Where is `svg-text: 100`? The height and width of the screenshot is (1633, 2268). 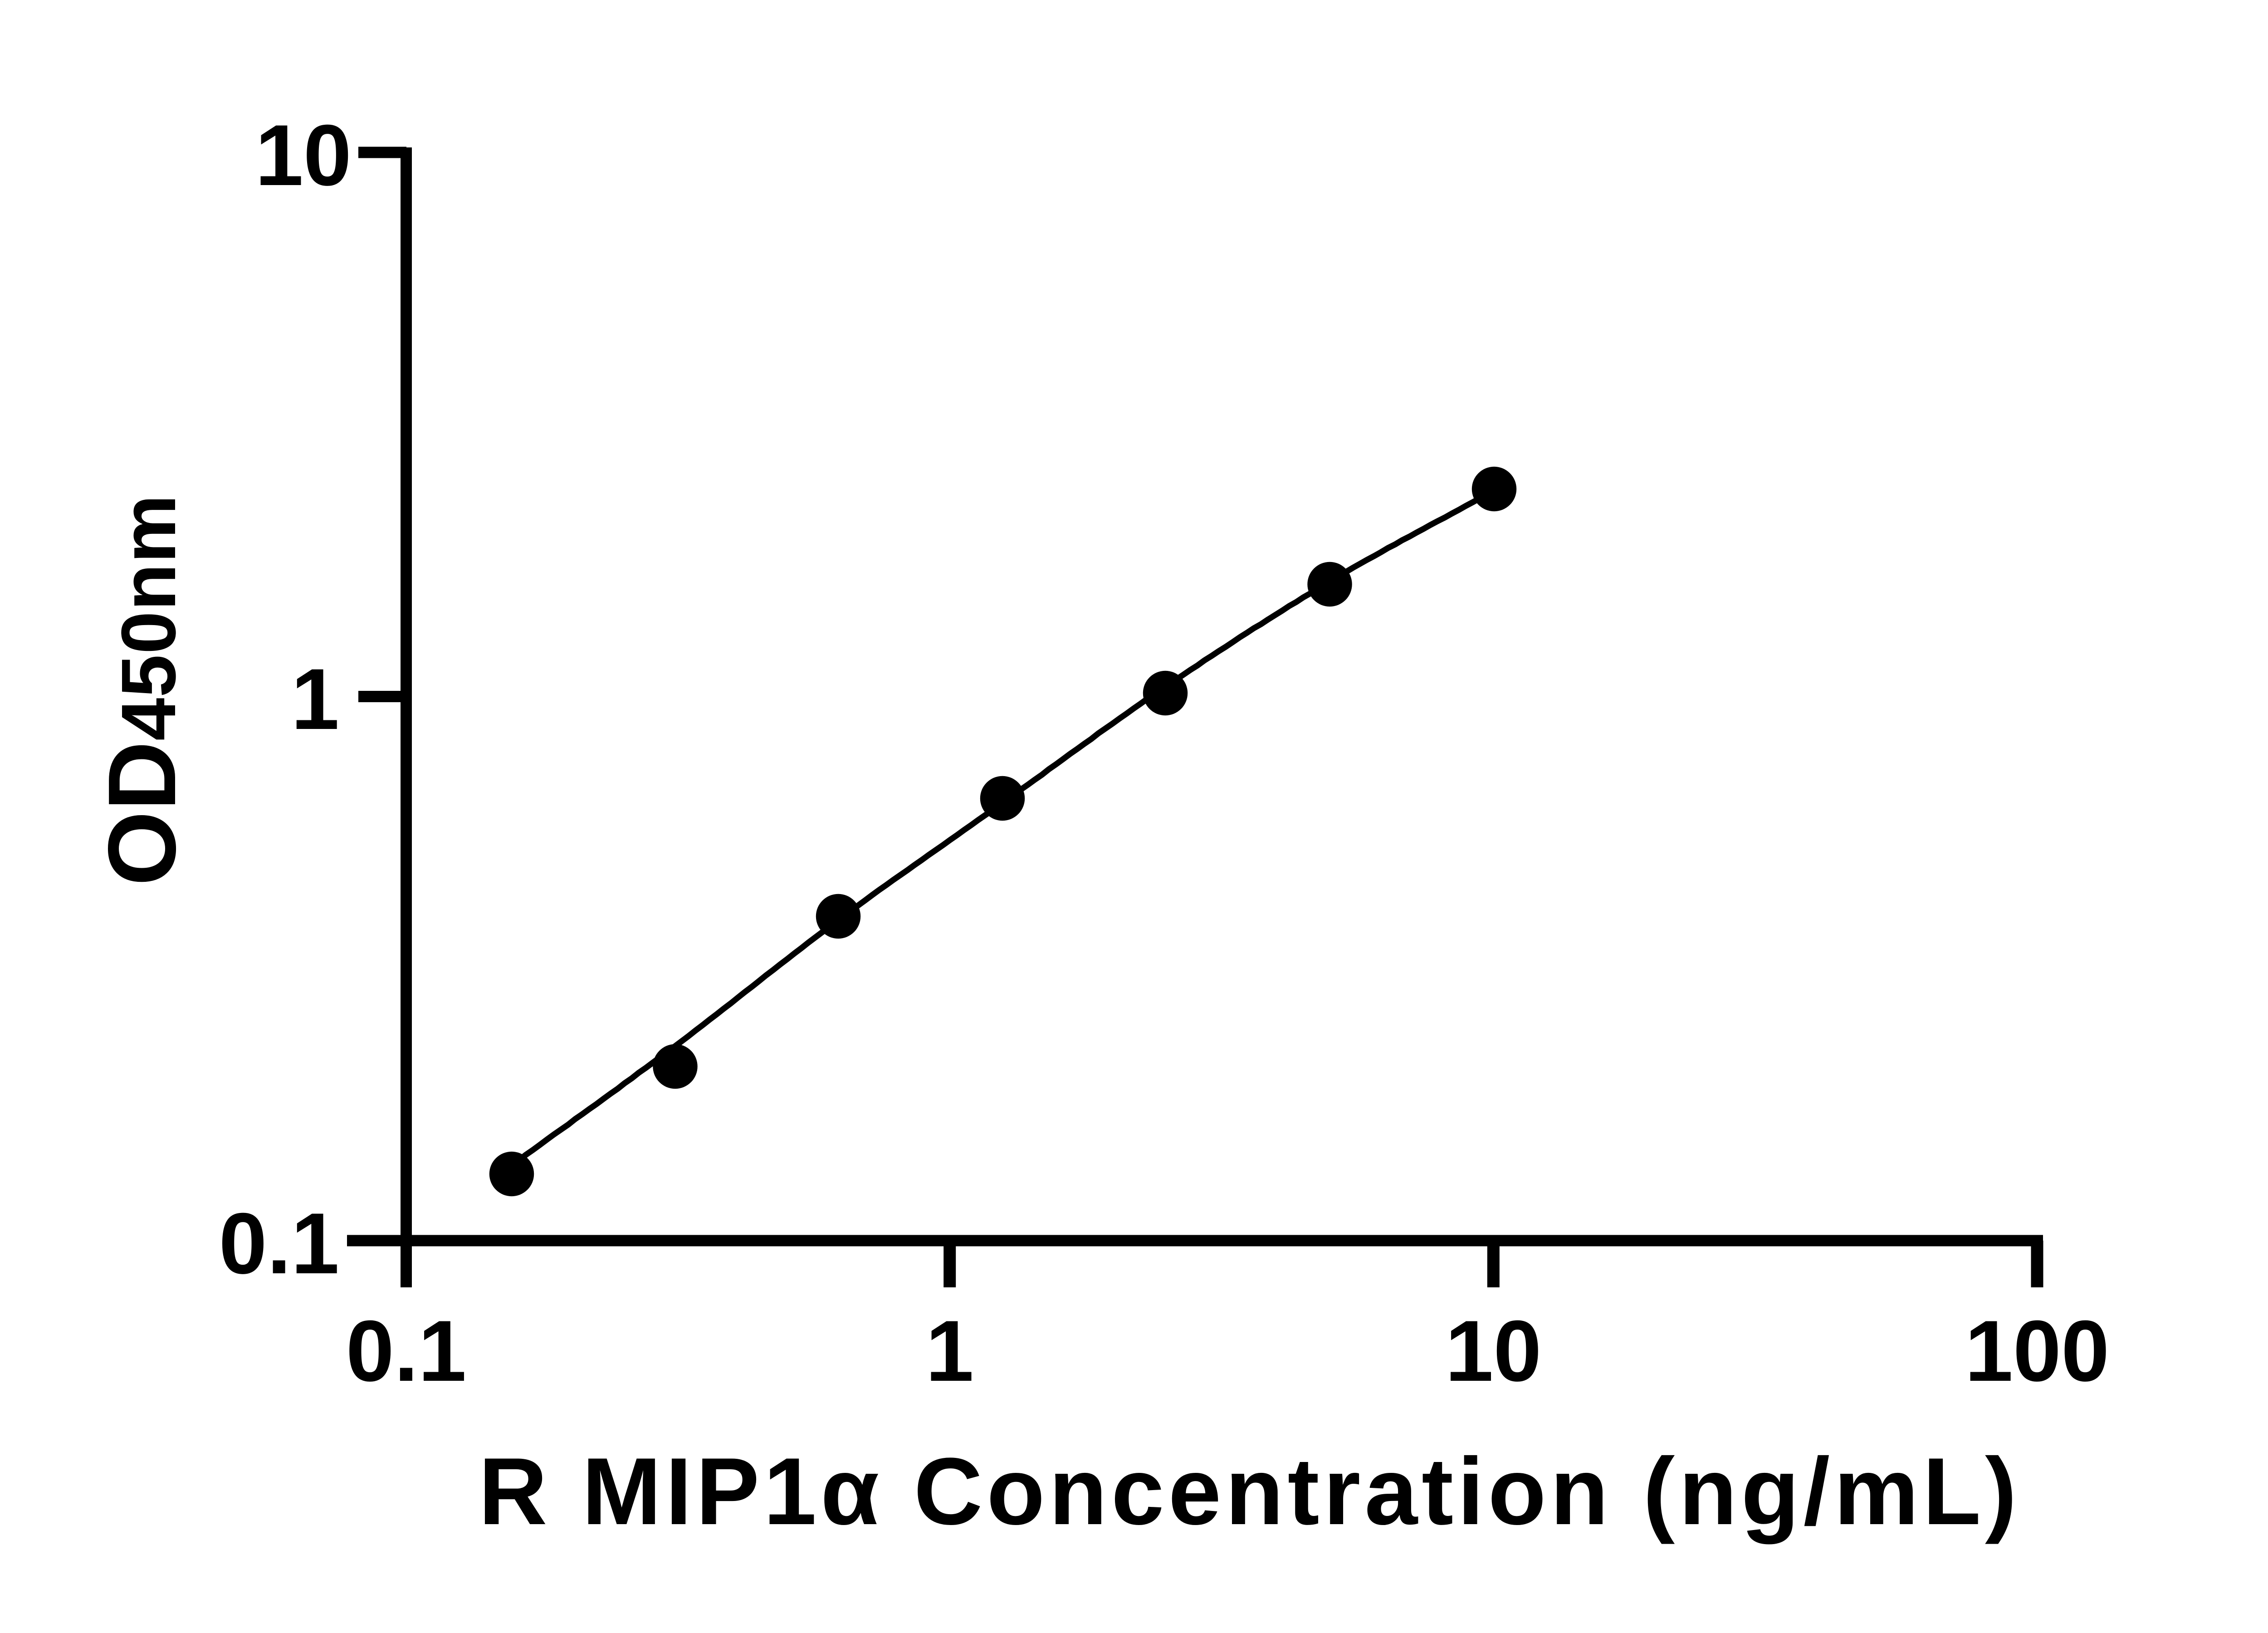 svg-text: 100 is located at coordinates (2038, 1351).